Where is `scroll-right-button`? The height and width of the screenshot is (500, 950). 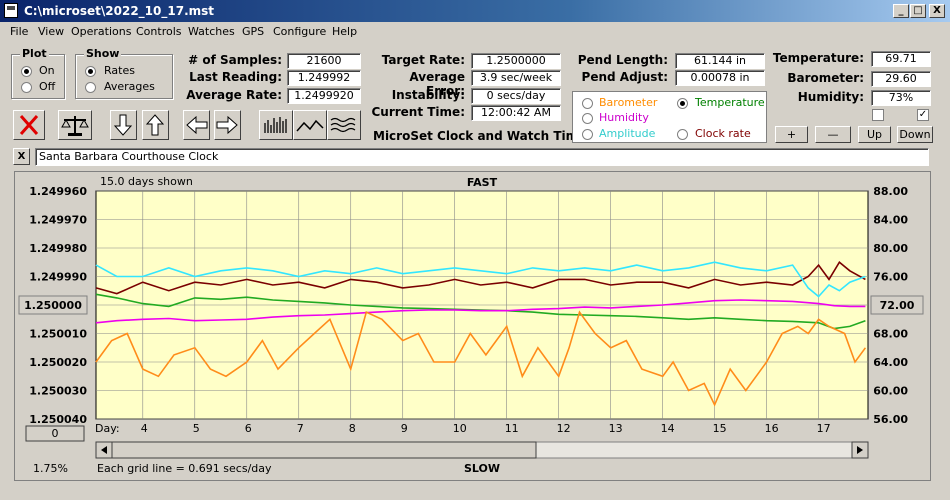 scroll-right-button is located at coordinates (227, 125).